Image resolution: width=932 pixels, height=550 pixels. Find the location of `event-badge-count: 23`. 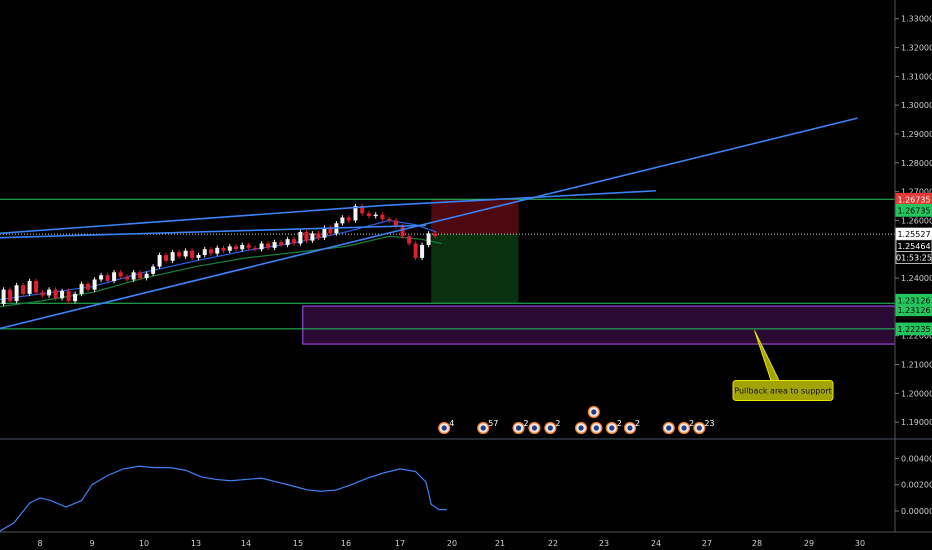

event-badge-count: 23 is located at coordinates (709, 423).